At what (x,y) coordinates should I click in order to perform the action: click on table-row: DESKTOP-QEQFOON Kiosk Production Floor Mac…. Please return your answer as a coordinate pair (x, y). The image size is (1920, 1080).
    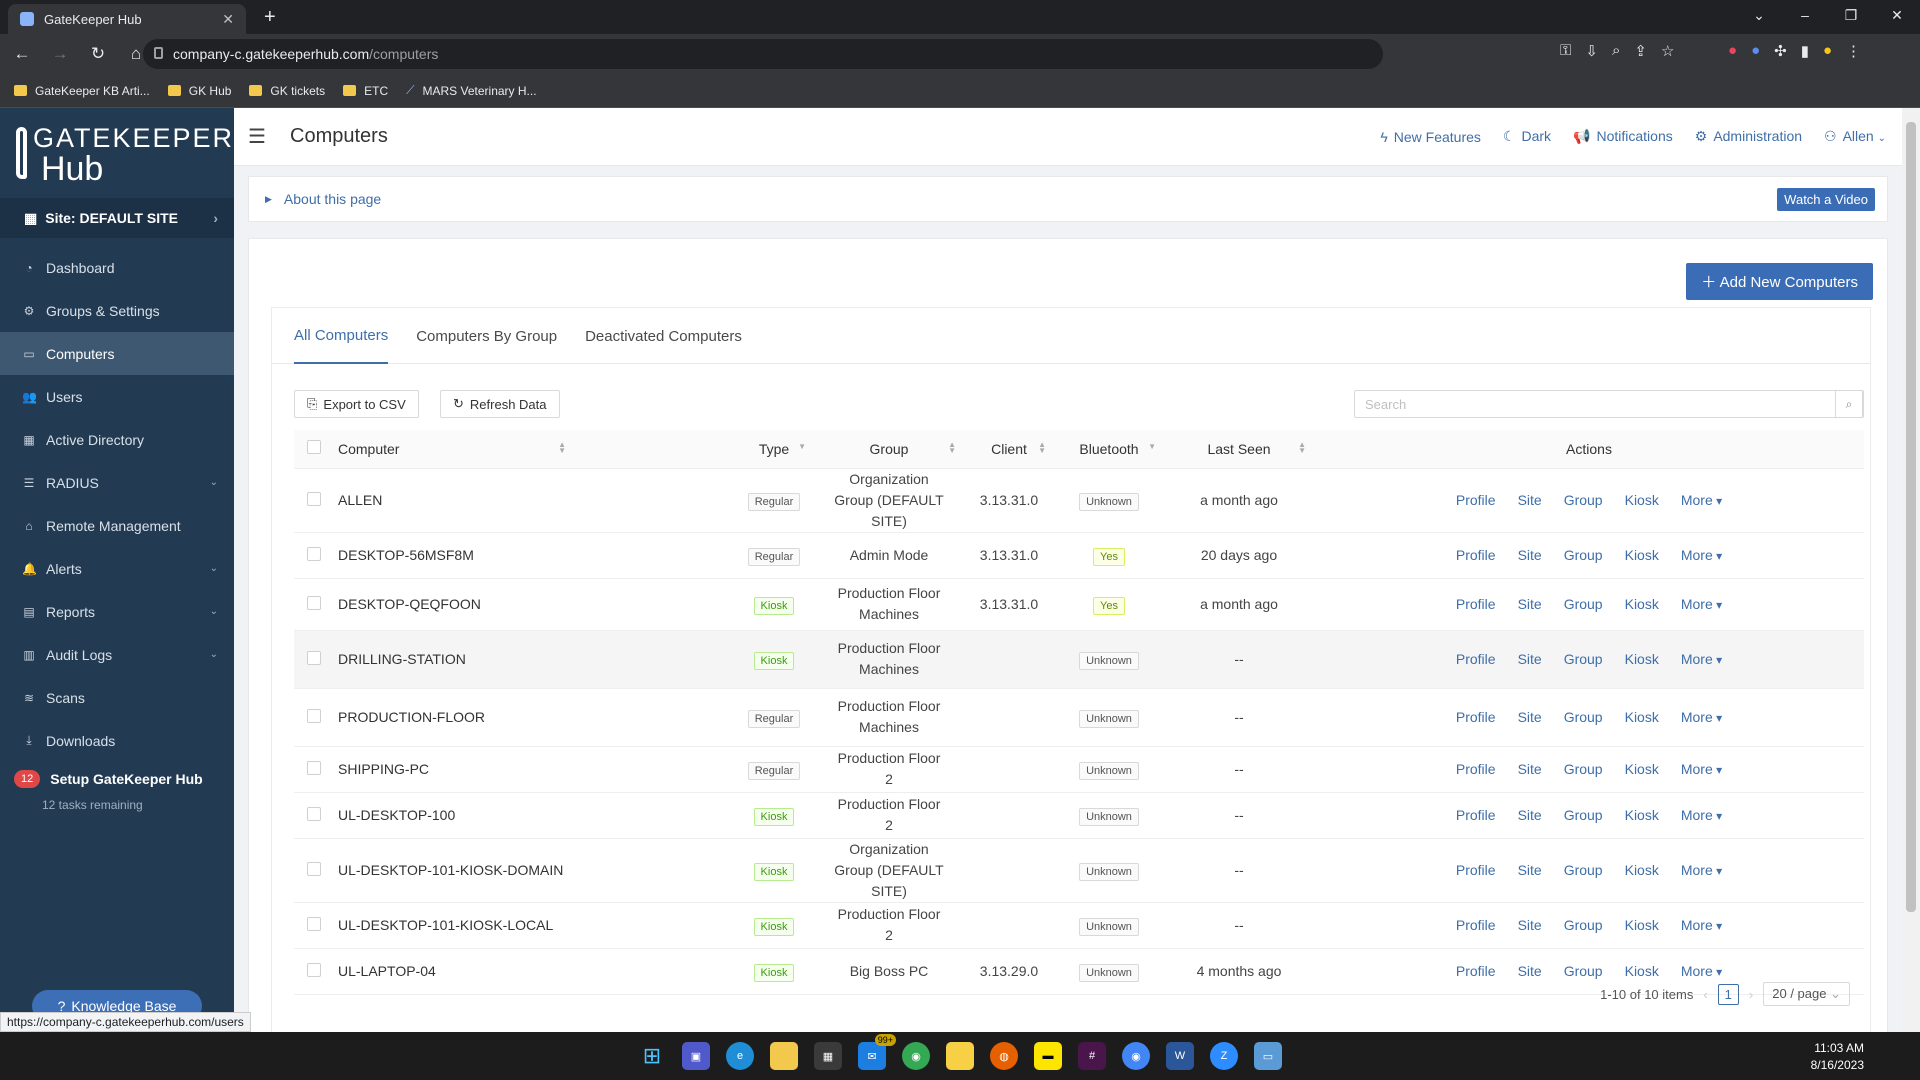
    Looking at the image, I should click on (1079, 604).